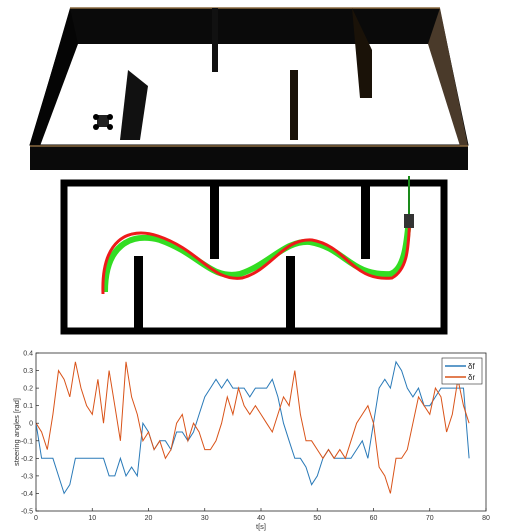  Describe the element at coordinates (261, 518) in the screenshot. I see `x-tick-label: 40` at that location.